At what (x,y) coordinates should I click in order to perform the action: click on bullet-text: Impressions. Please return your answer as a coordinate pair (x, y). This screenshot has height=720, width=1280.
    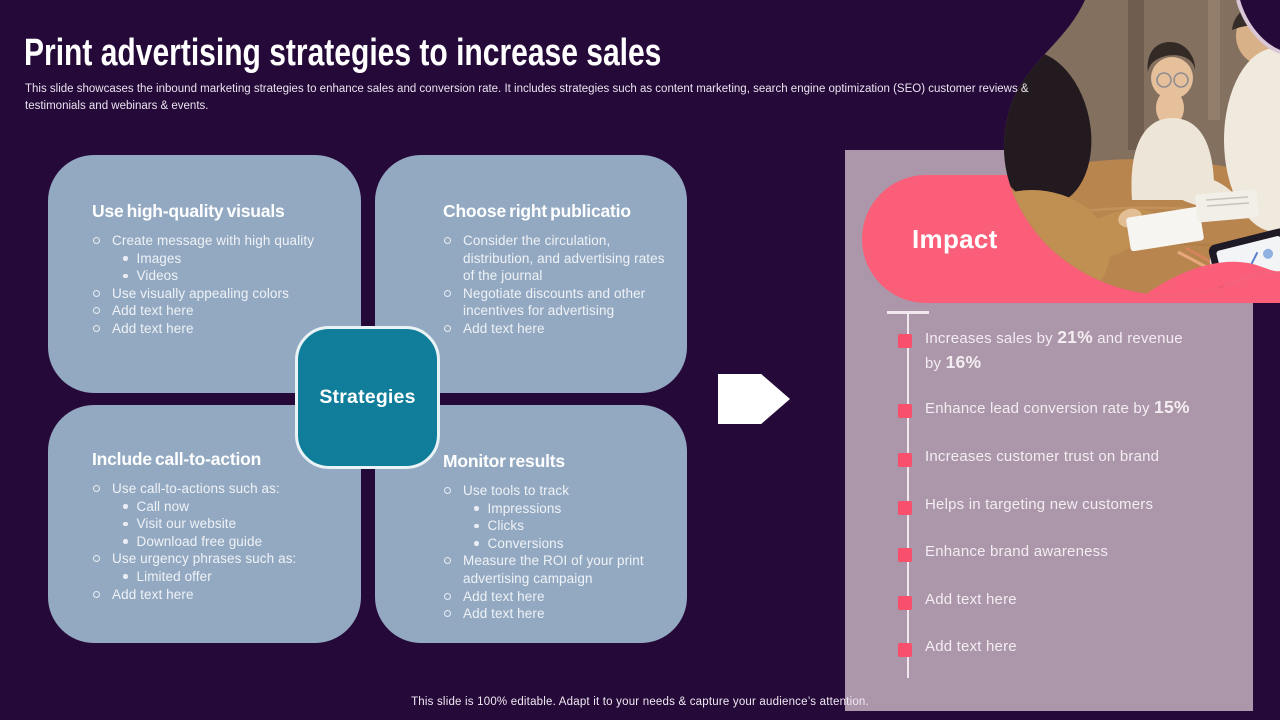
    Looking at the image, I should click on (524, 508).